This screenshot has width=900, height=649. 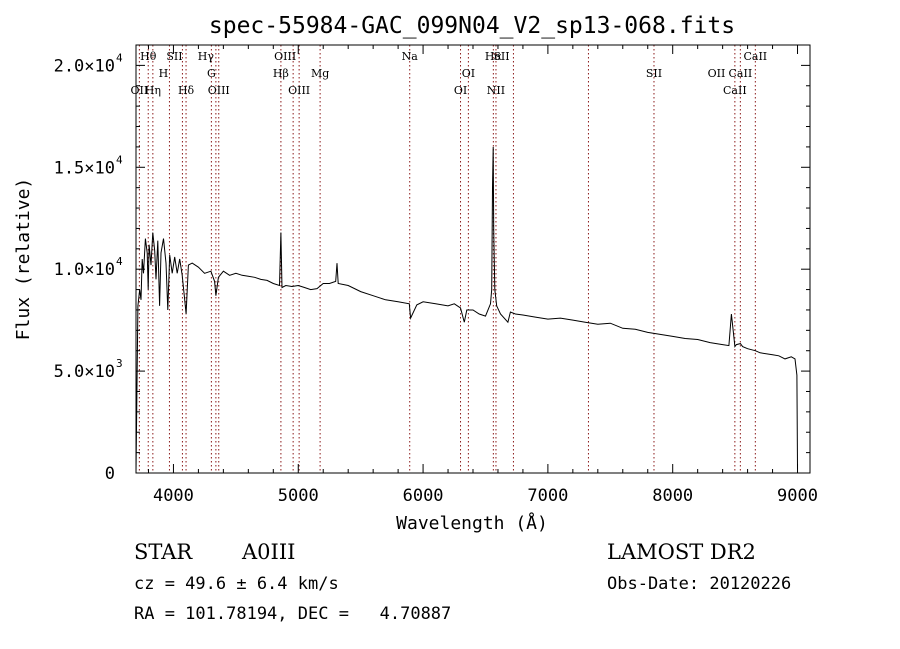 I want to click on y-tick-label: 5.0×10, so click(x=84, y=372).